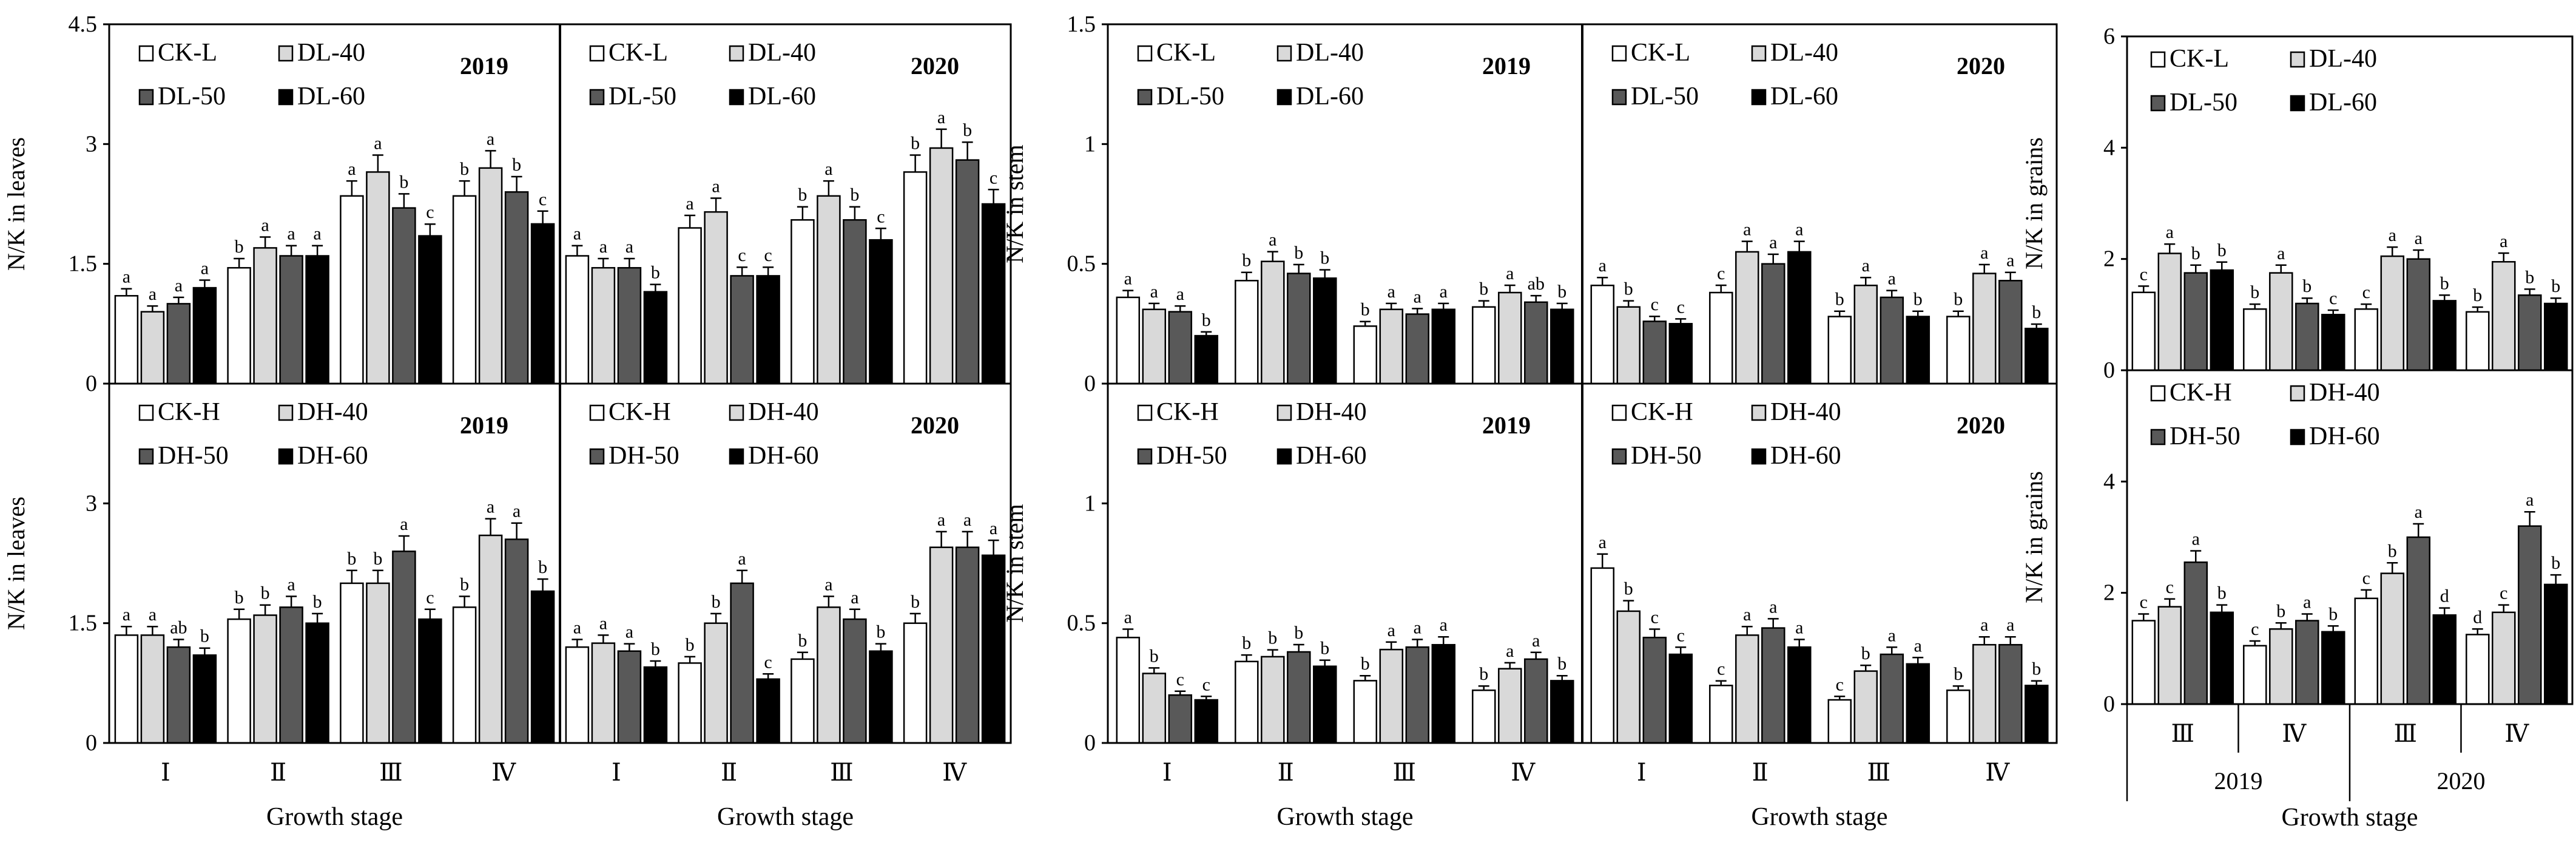 This screenshot has width=2576, height=851. I want to click on y-tick-label: 1.5, so click(1081, 25).